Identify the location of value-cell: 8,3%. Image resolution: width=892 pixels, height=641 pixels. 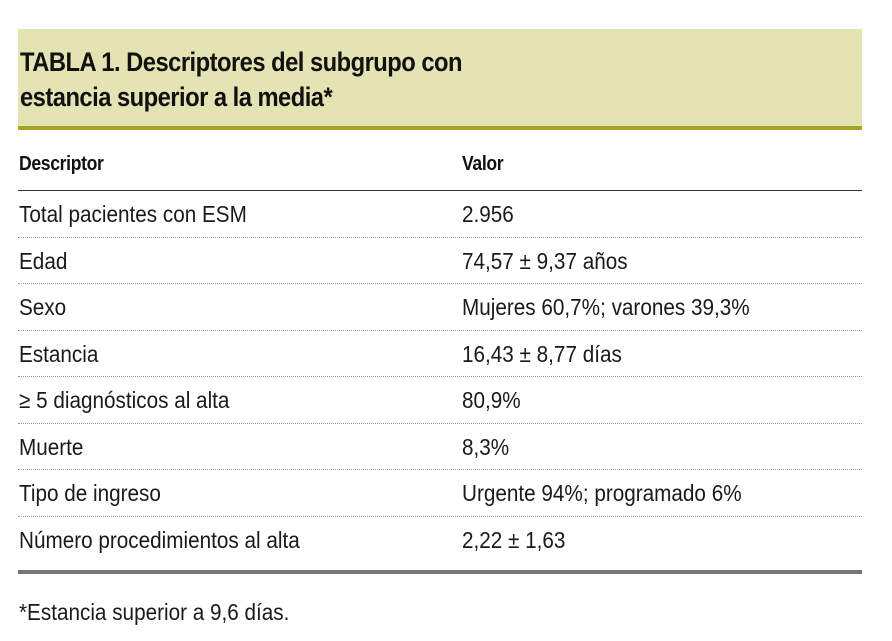
(486, 446).